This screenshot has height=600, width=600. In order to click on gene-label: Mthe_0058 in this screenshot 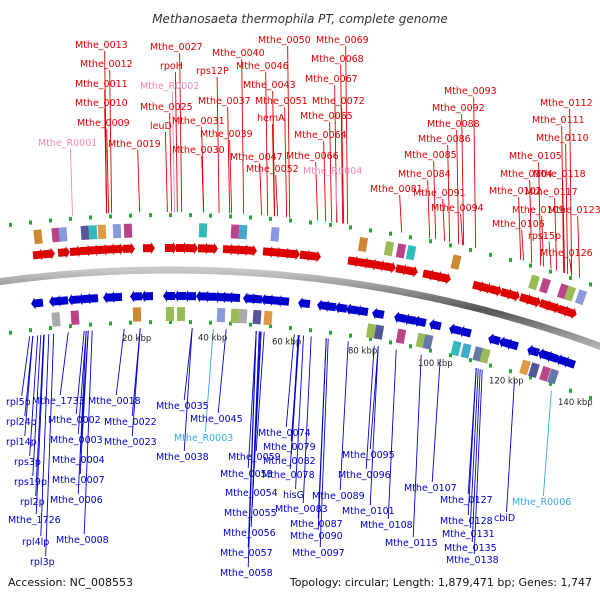, I will do `click(246, 573)`.